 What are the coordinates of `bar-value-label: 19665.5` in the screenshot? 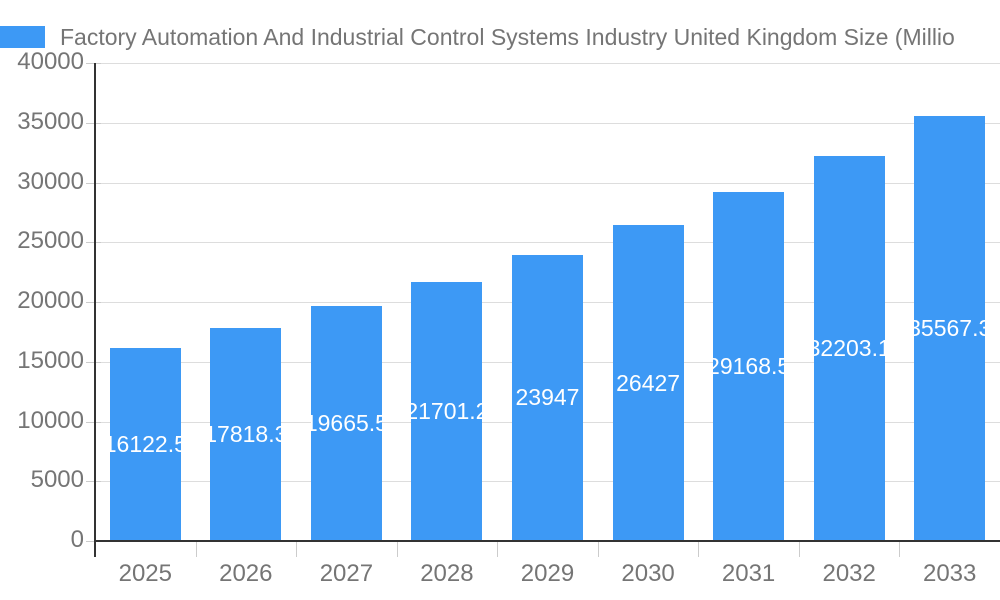 It's located at (346, 423).